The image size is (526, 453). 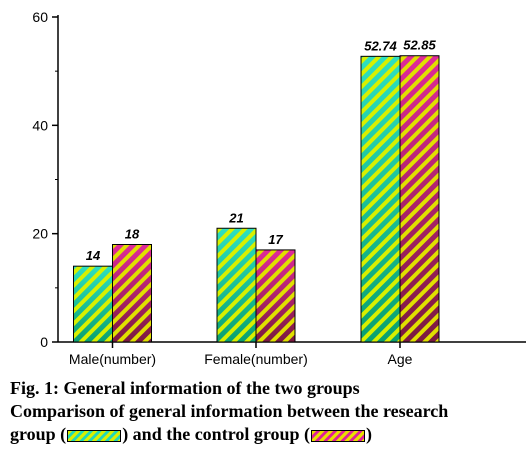 What do you see at coordinates (94, 435) in the screenshot?
I see `research-group-swatch` at bounding box center [94, 435].